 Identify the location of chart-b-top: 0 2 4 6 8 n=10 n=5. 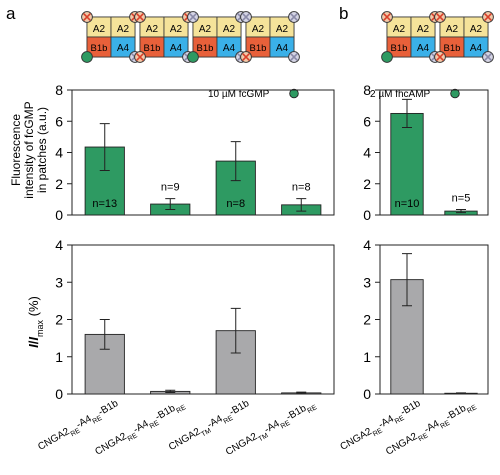
(426, 152).